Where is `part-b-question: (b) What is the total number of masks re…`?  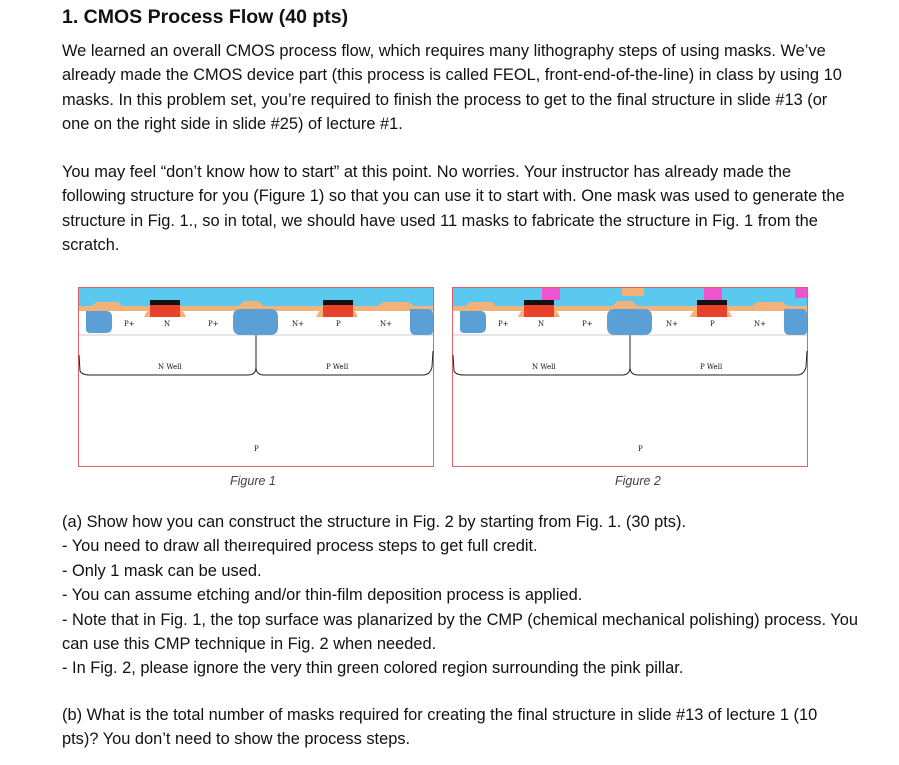
part-b-question: (b) What is the total number of masks re… is located at coordinates (440, 727).